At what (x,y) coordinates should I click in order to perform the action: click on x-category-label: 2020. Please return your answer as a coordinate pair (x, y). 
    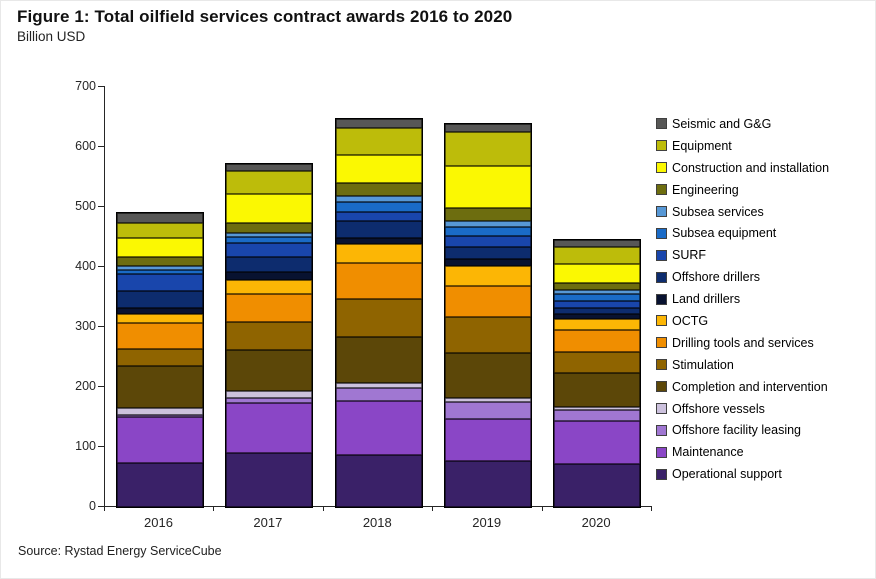
    Looking at the image, I should click on (596, 522).